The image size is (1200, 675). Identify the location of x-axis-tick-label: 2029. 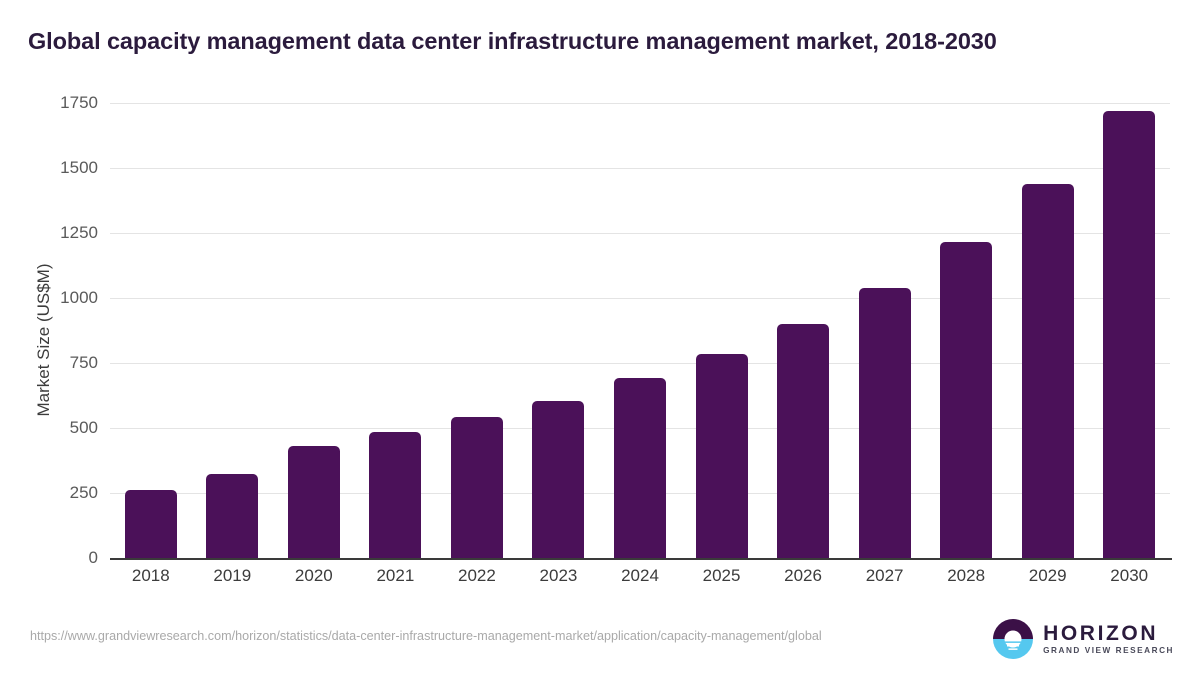
(1047, 575).